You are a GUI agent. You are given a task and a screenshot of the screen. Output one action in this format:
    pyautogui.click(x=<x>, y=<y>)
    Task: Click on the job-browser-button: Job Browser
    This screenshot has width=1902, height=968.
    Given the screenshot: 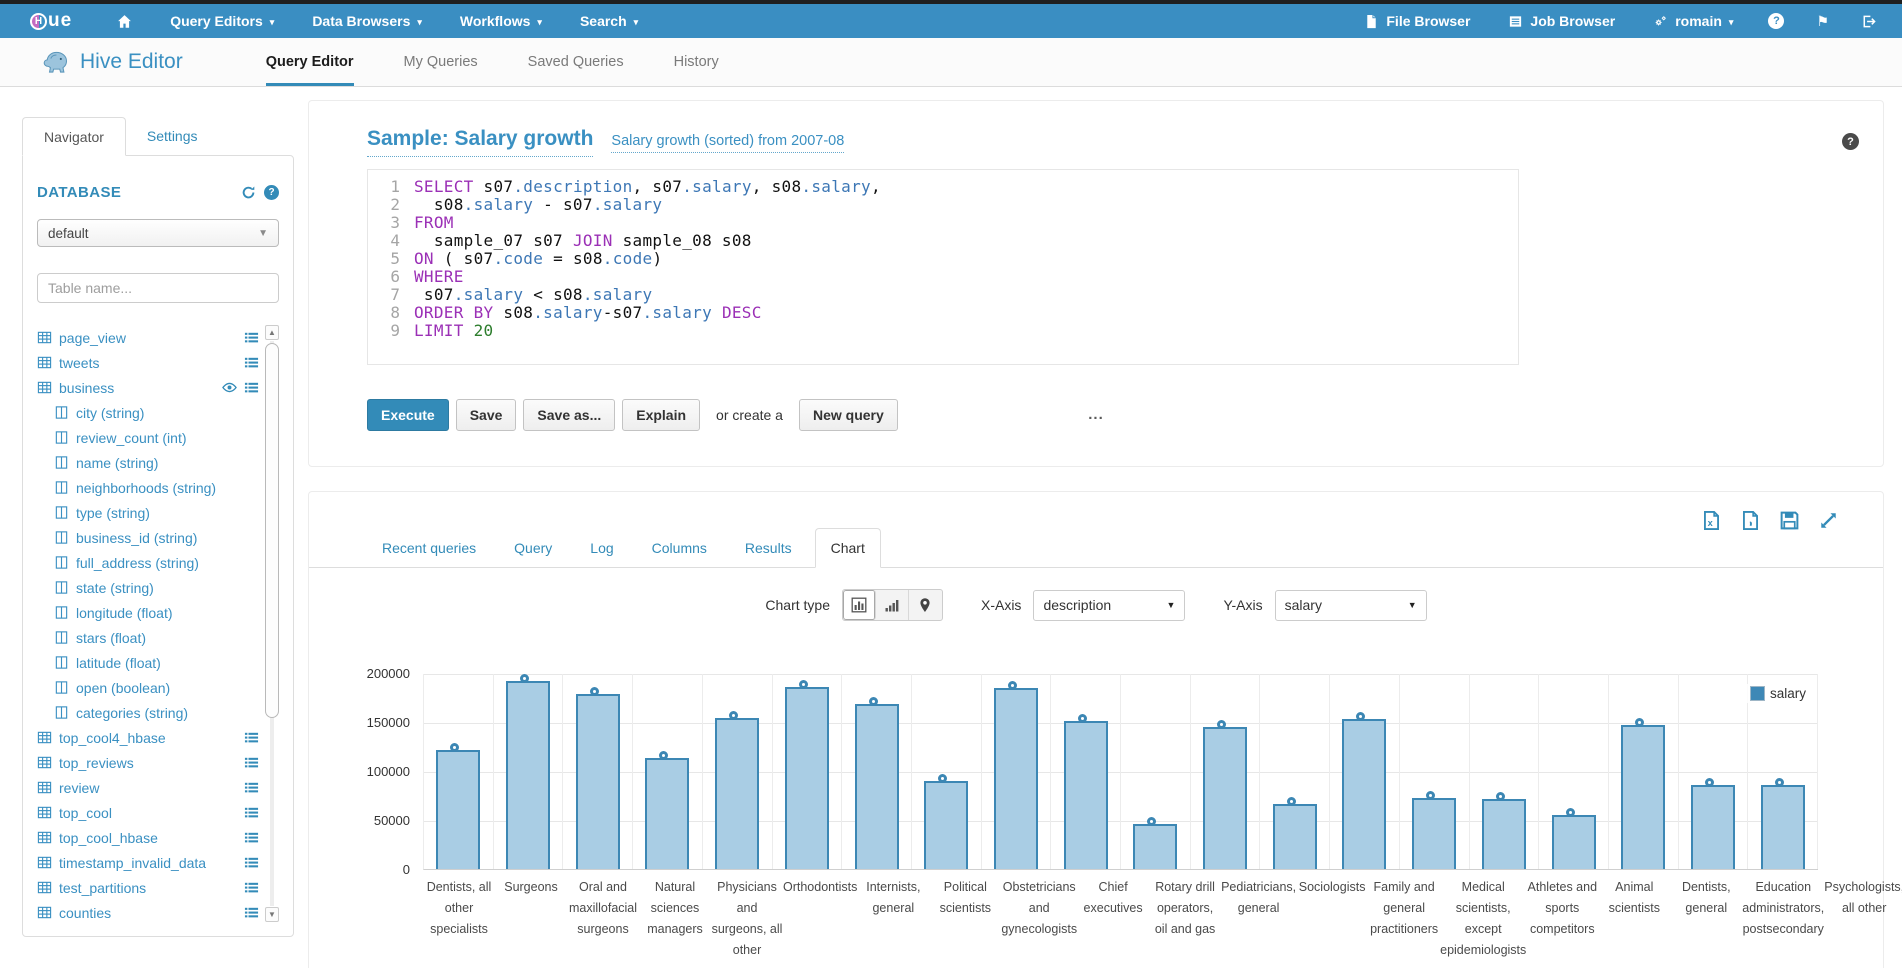 What is the action you would take?
    pyautogui.click(x=1561, y=21)
    